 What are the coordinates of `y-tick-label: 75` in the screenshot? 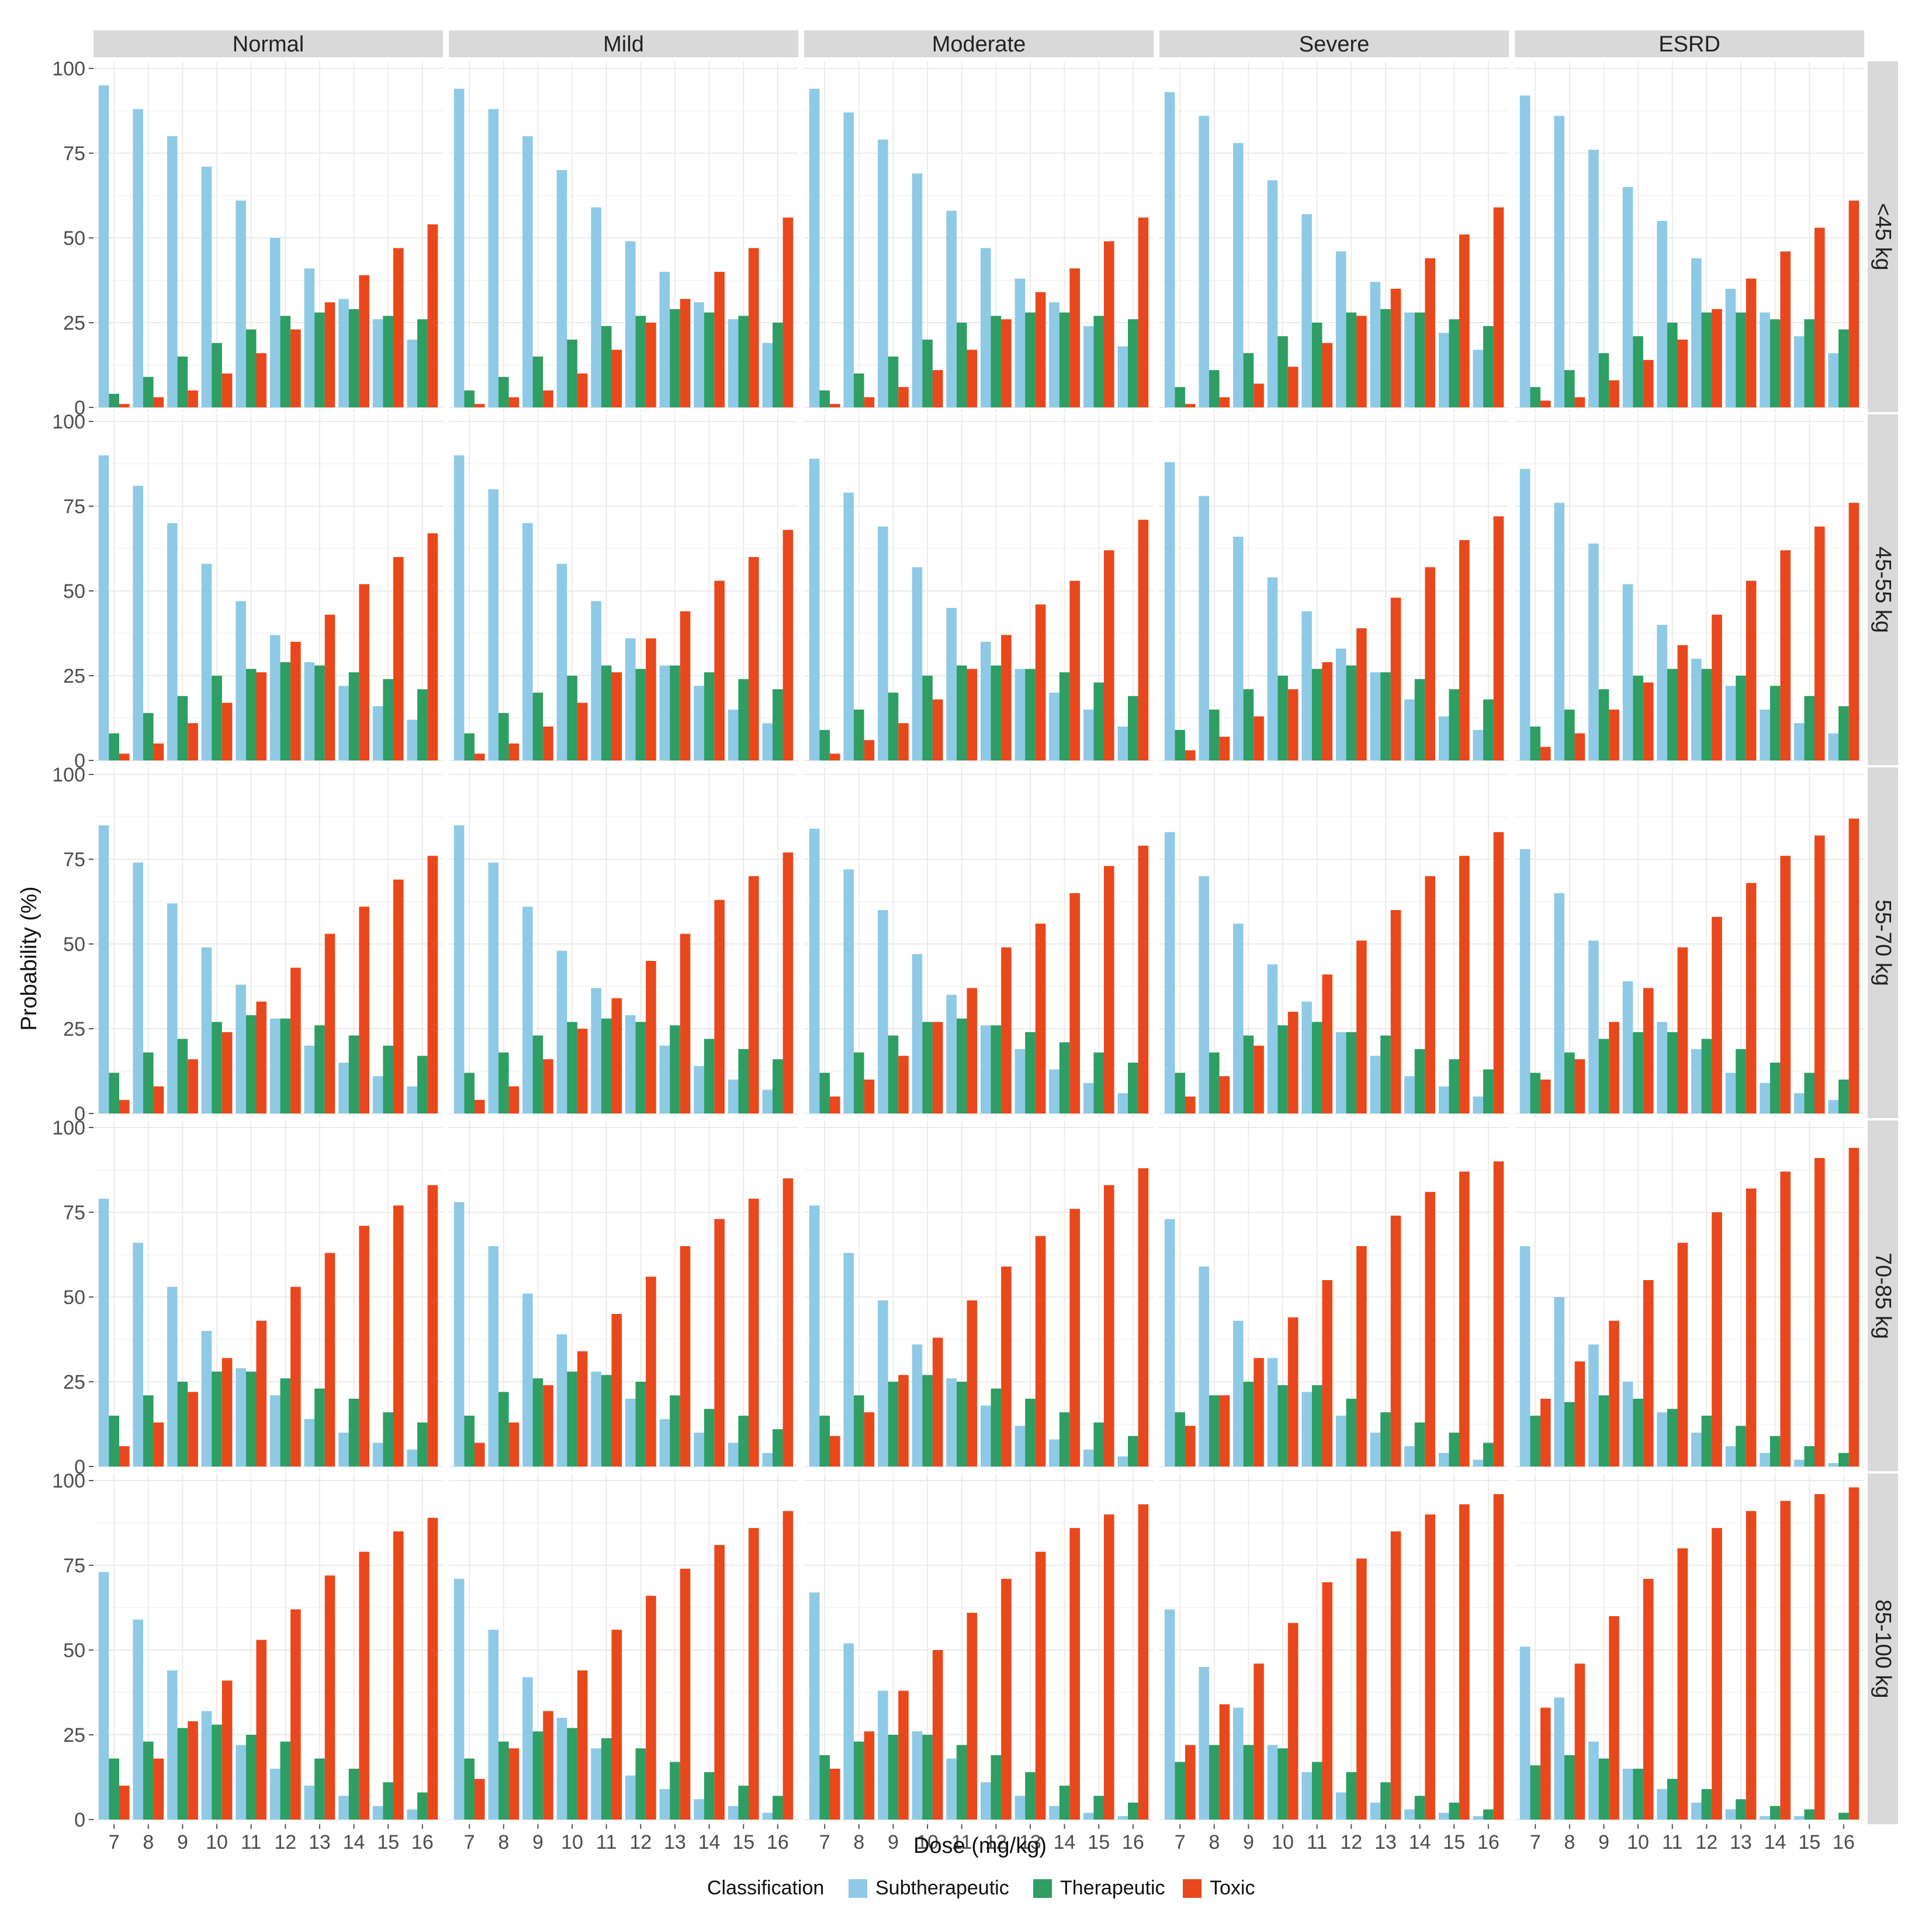 It's located at (74, 154).